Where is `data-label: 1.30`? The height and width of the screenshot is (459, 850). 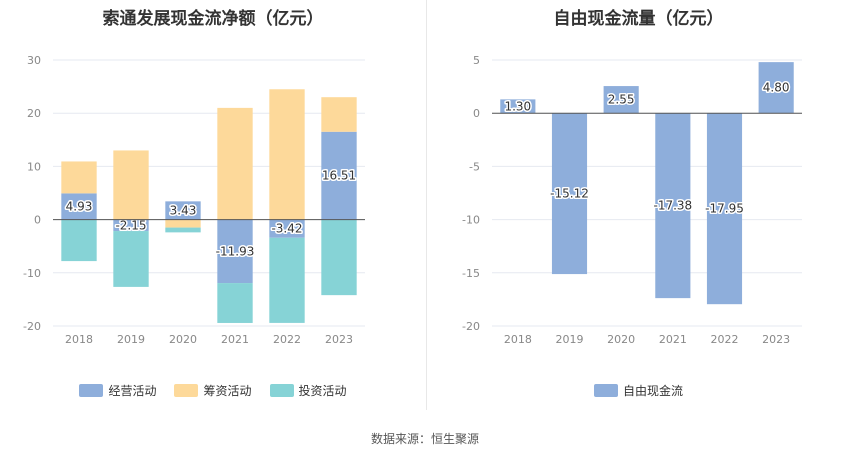 data-label: 1.30 is located at coordinates (517, 106).